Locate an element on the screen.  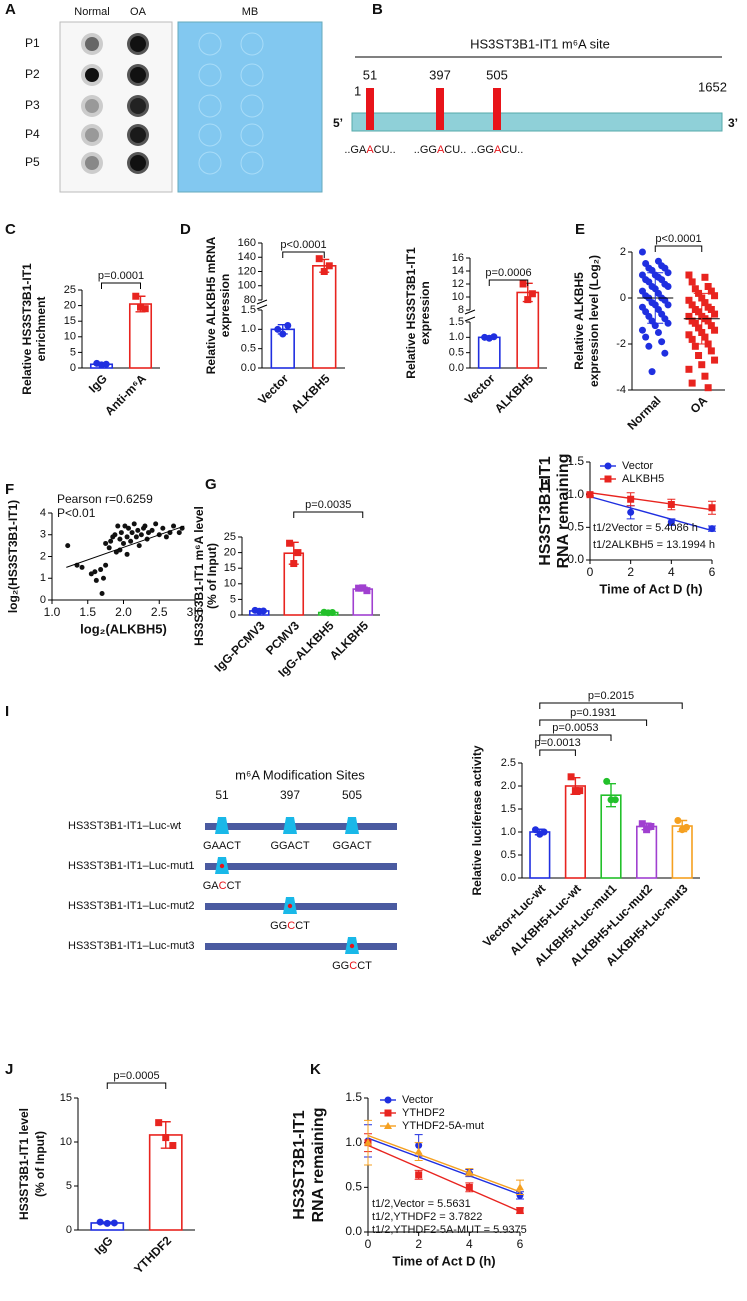
annotation: t1/2ALKBH5 = 13.1994 h is located at coordinates (654, 545).